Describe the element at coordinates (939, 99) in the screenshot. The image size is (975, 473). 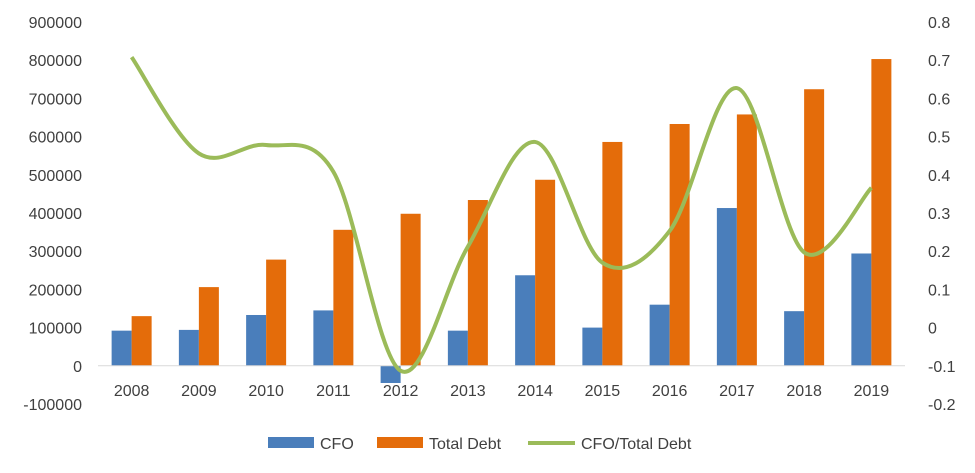
I see `y-right-tick-label: 0.6` at that location.